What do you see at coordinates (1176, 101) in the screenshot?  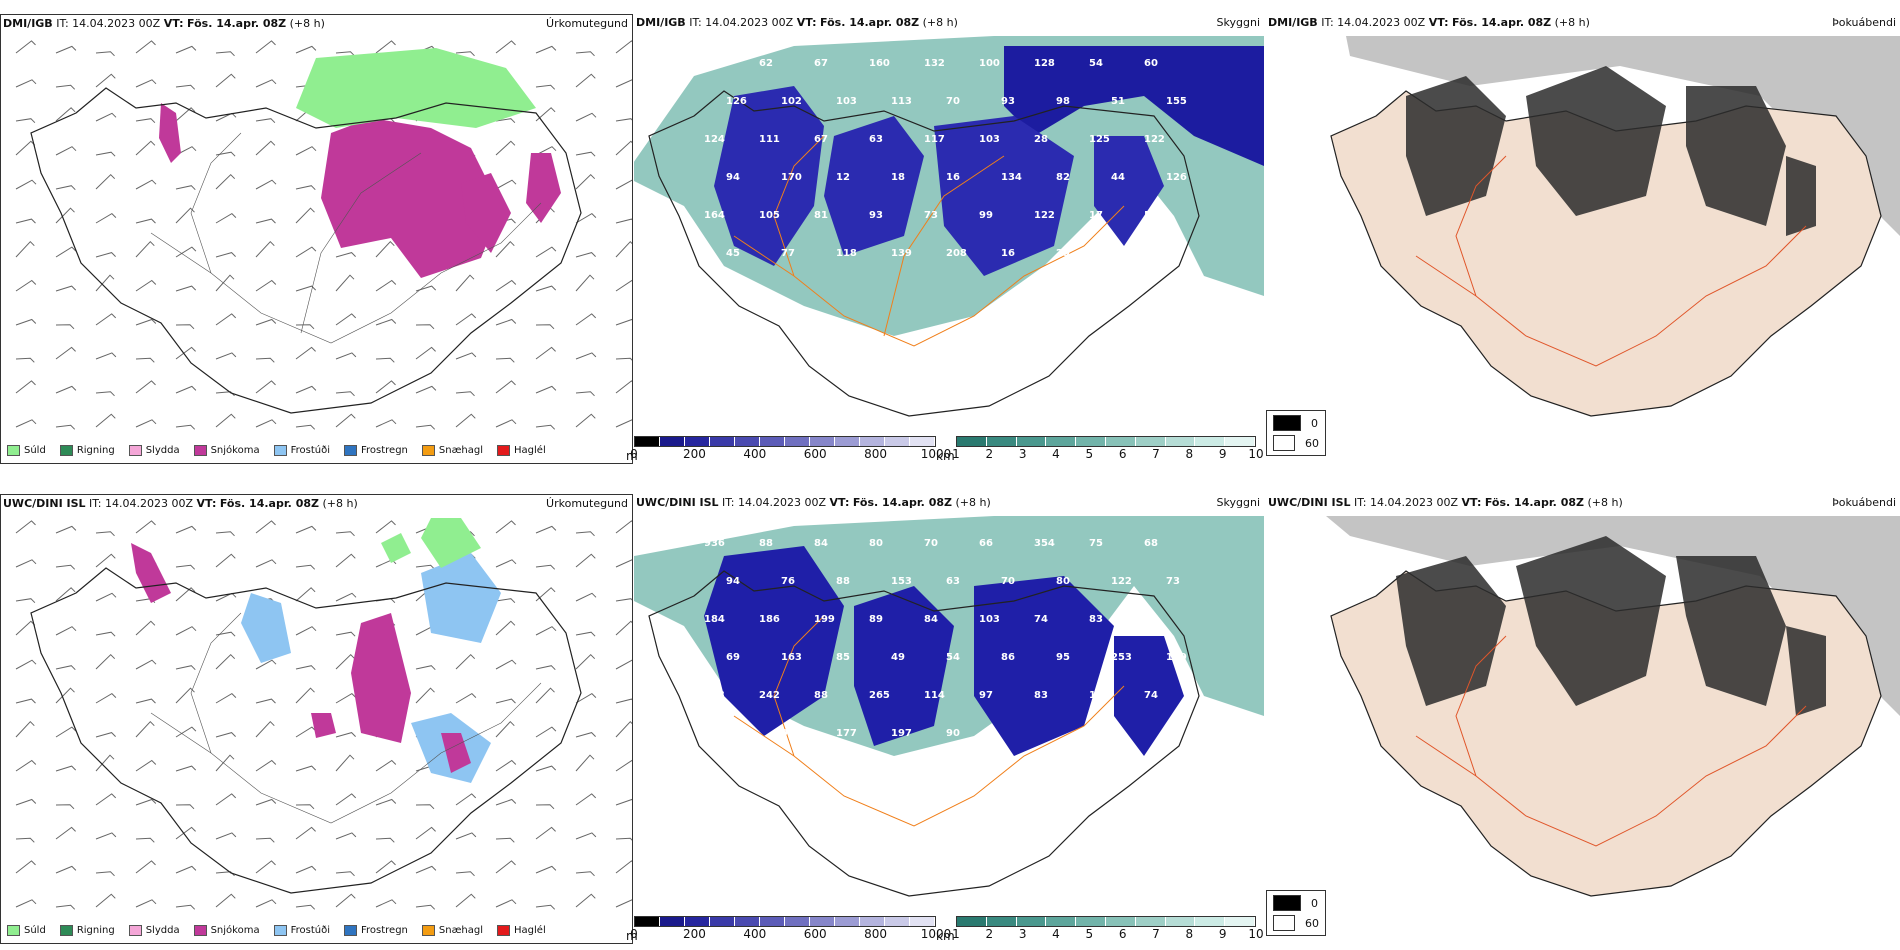 I see `visibility-value-label: 155` at bounding box center [1176, 101].